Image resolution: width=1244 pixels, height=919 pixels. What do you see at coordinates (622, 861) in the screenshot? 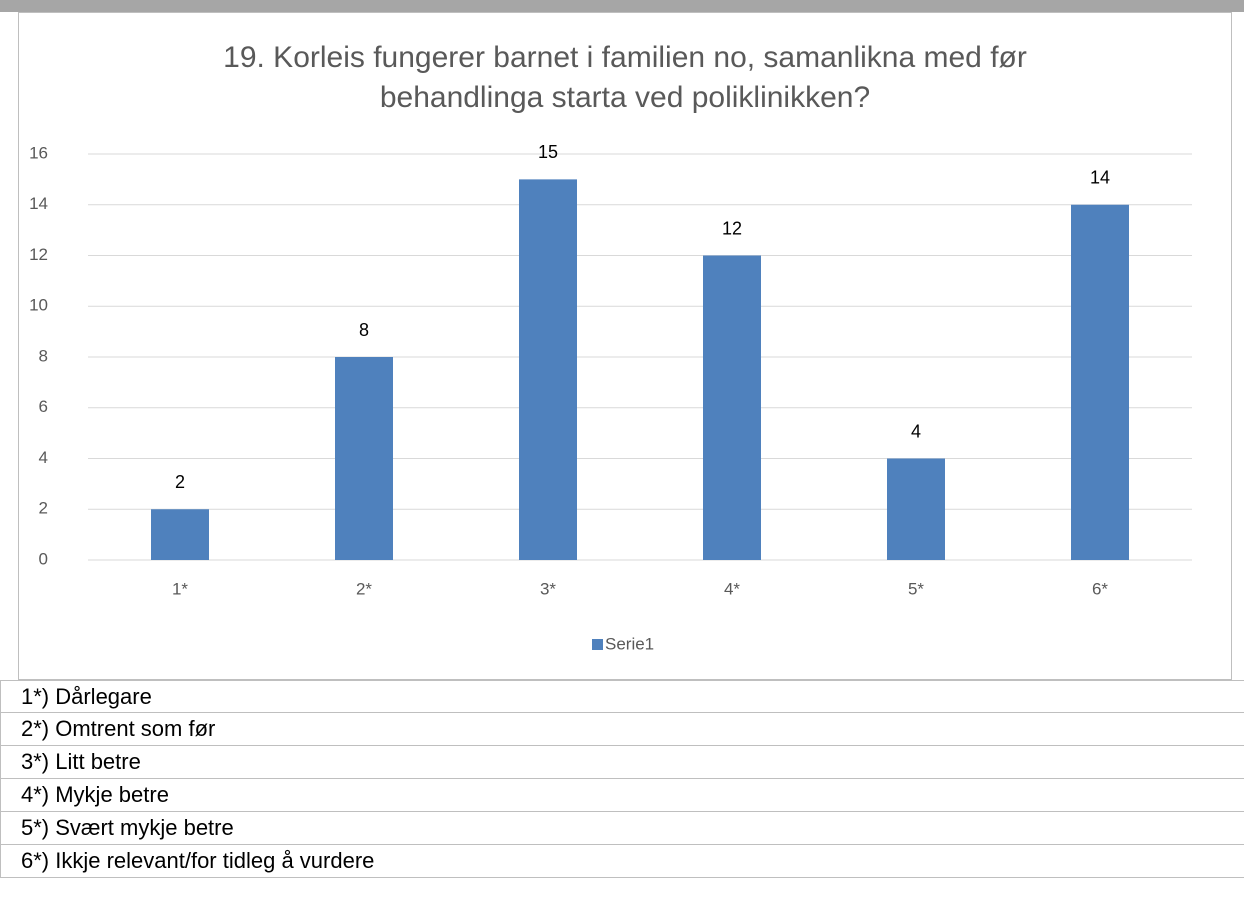
I see `note-row: 6*) Ikkje relevant/for tidleg å vurdere` at bounding box center [622, 861].